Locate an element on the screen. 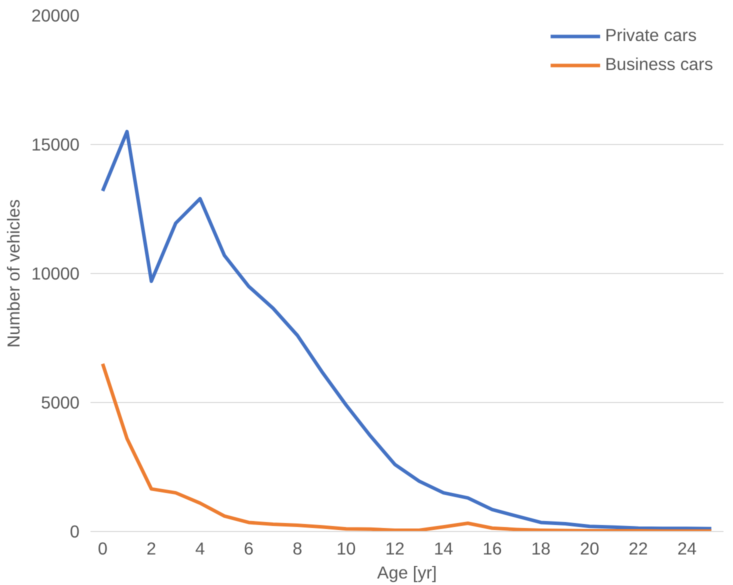  x-tick-label: 24 is located at coordinates (687, 548).